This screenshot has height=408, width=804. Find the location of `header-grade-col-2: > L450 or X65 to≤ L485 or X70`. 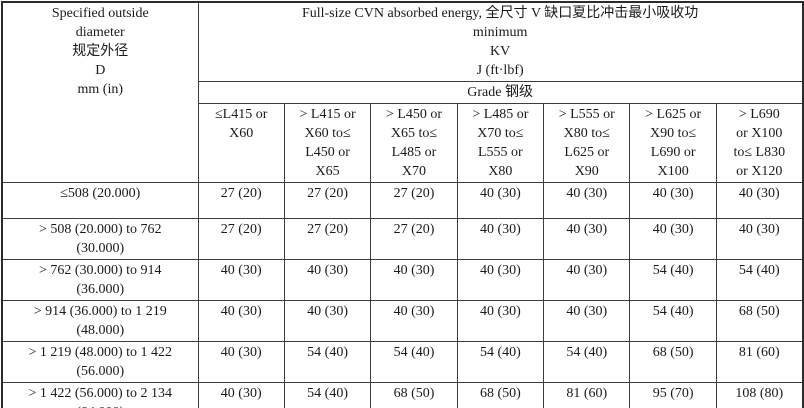

header-grade-col-2: > L450 or X65 to≤ L485 or X70 is located at coordinates (414, 143).